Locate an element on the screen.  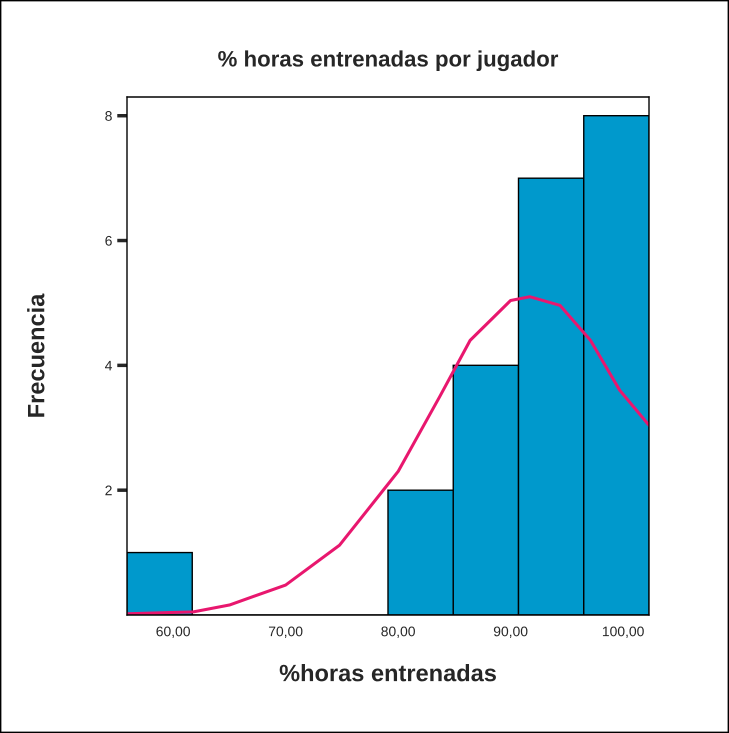
y-tick-label: 6 is located at coordinates (108, 241).